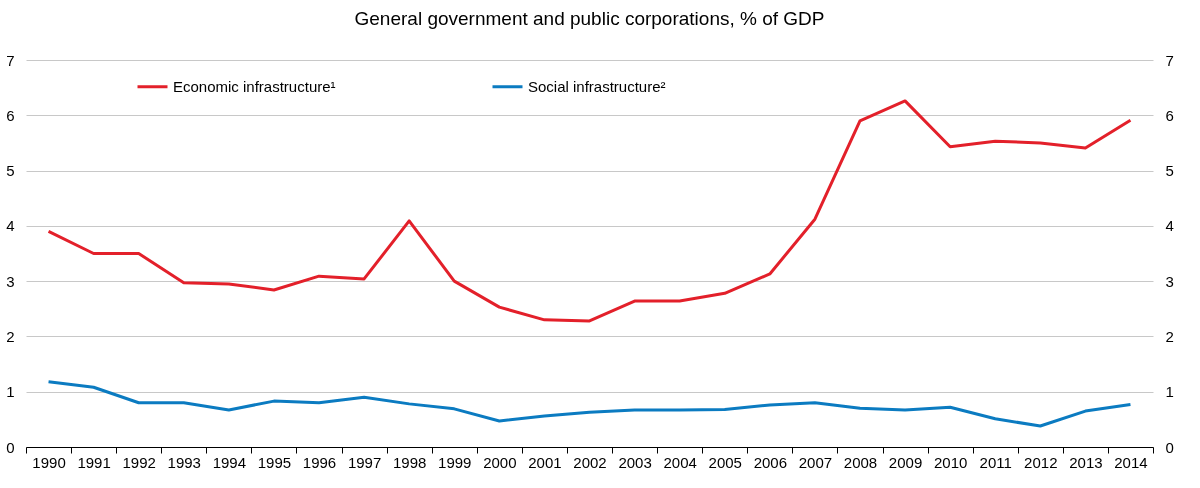 The width and height of the screenshot is (1200, 488). I want to click on x-tick-label: 2013, so click(1086, 462).